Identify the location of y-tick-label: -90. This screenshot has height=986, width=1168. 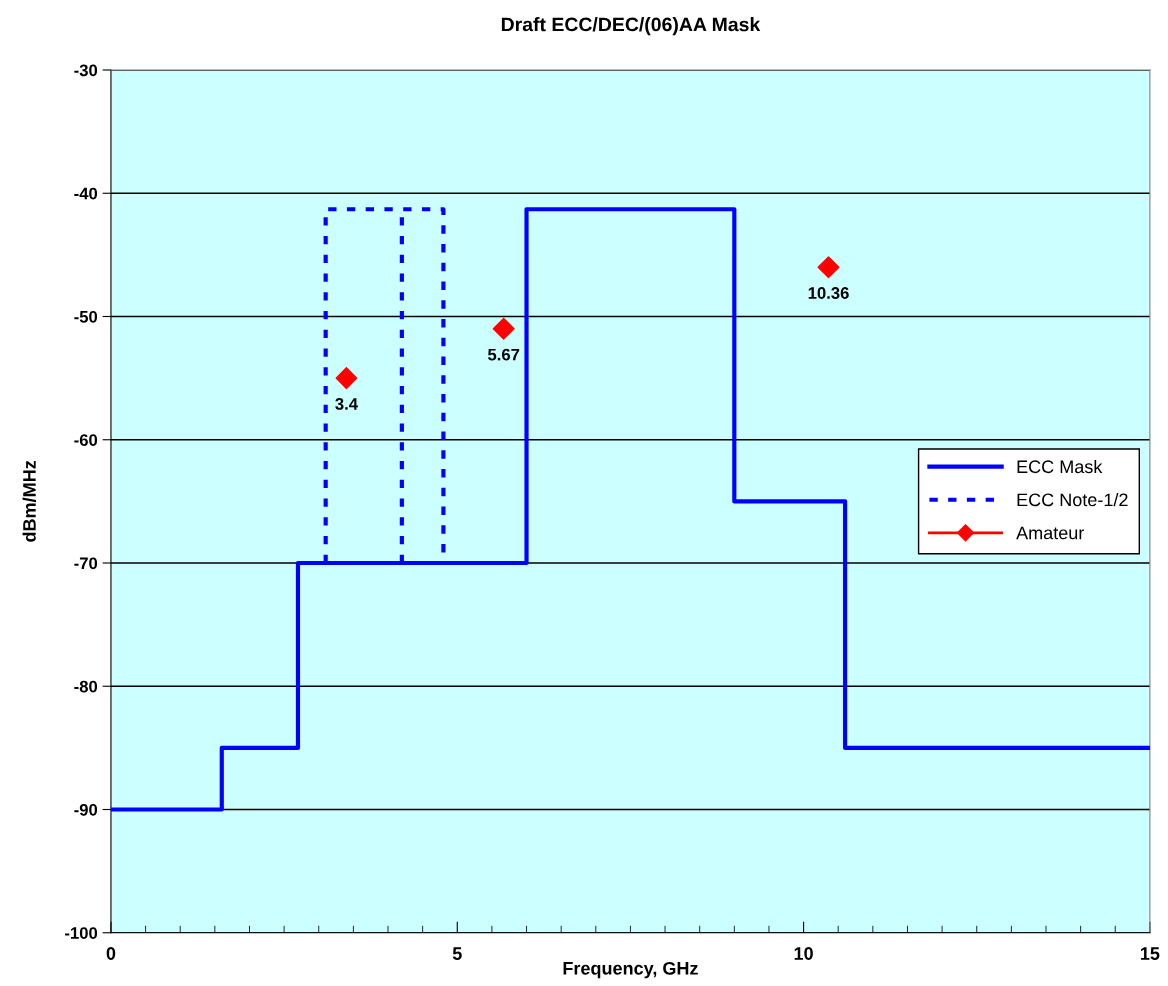
(86, 809).